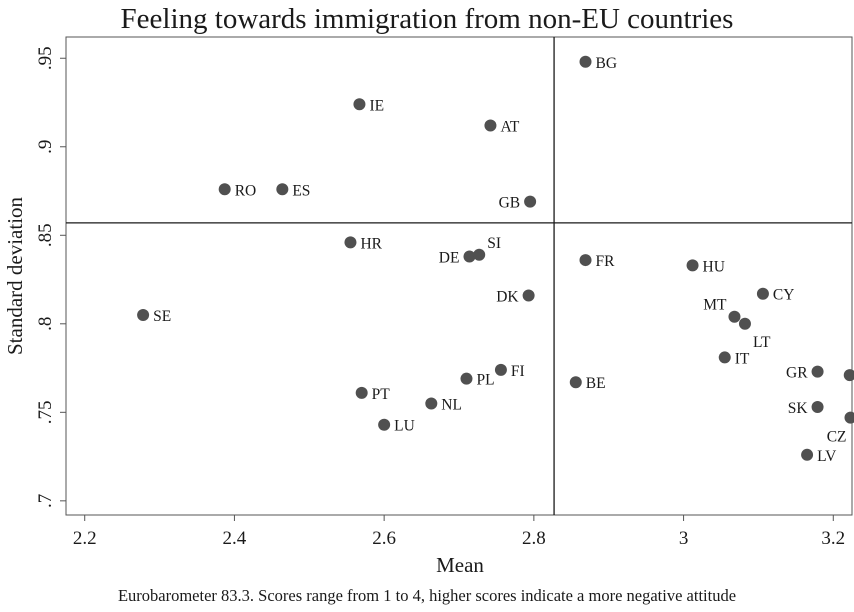 This screenshot has width=854, height=612. I want to click on point-be, so click(575, 382).